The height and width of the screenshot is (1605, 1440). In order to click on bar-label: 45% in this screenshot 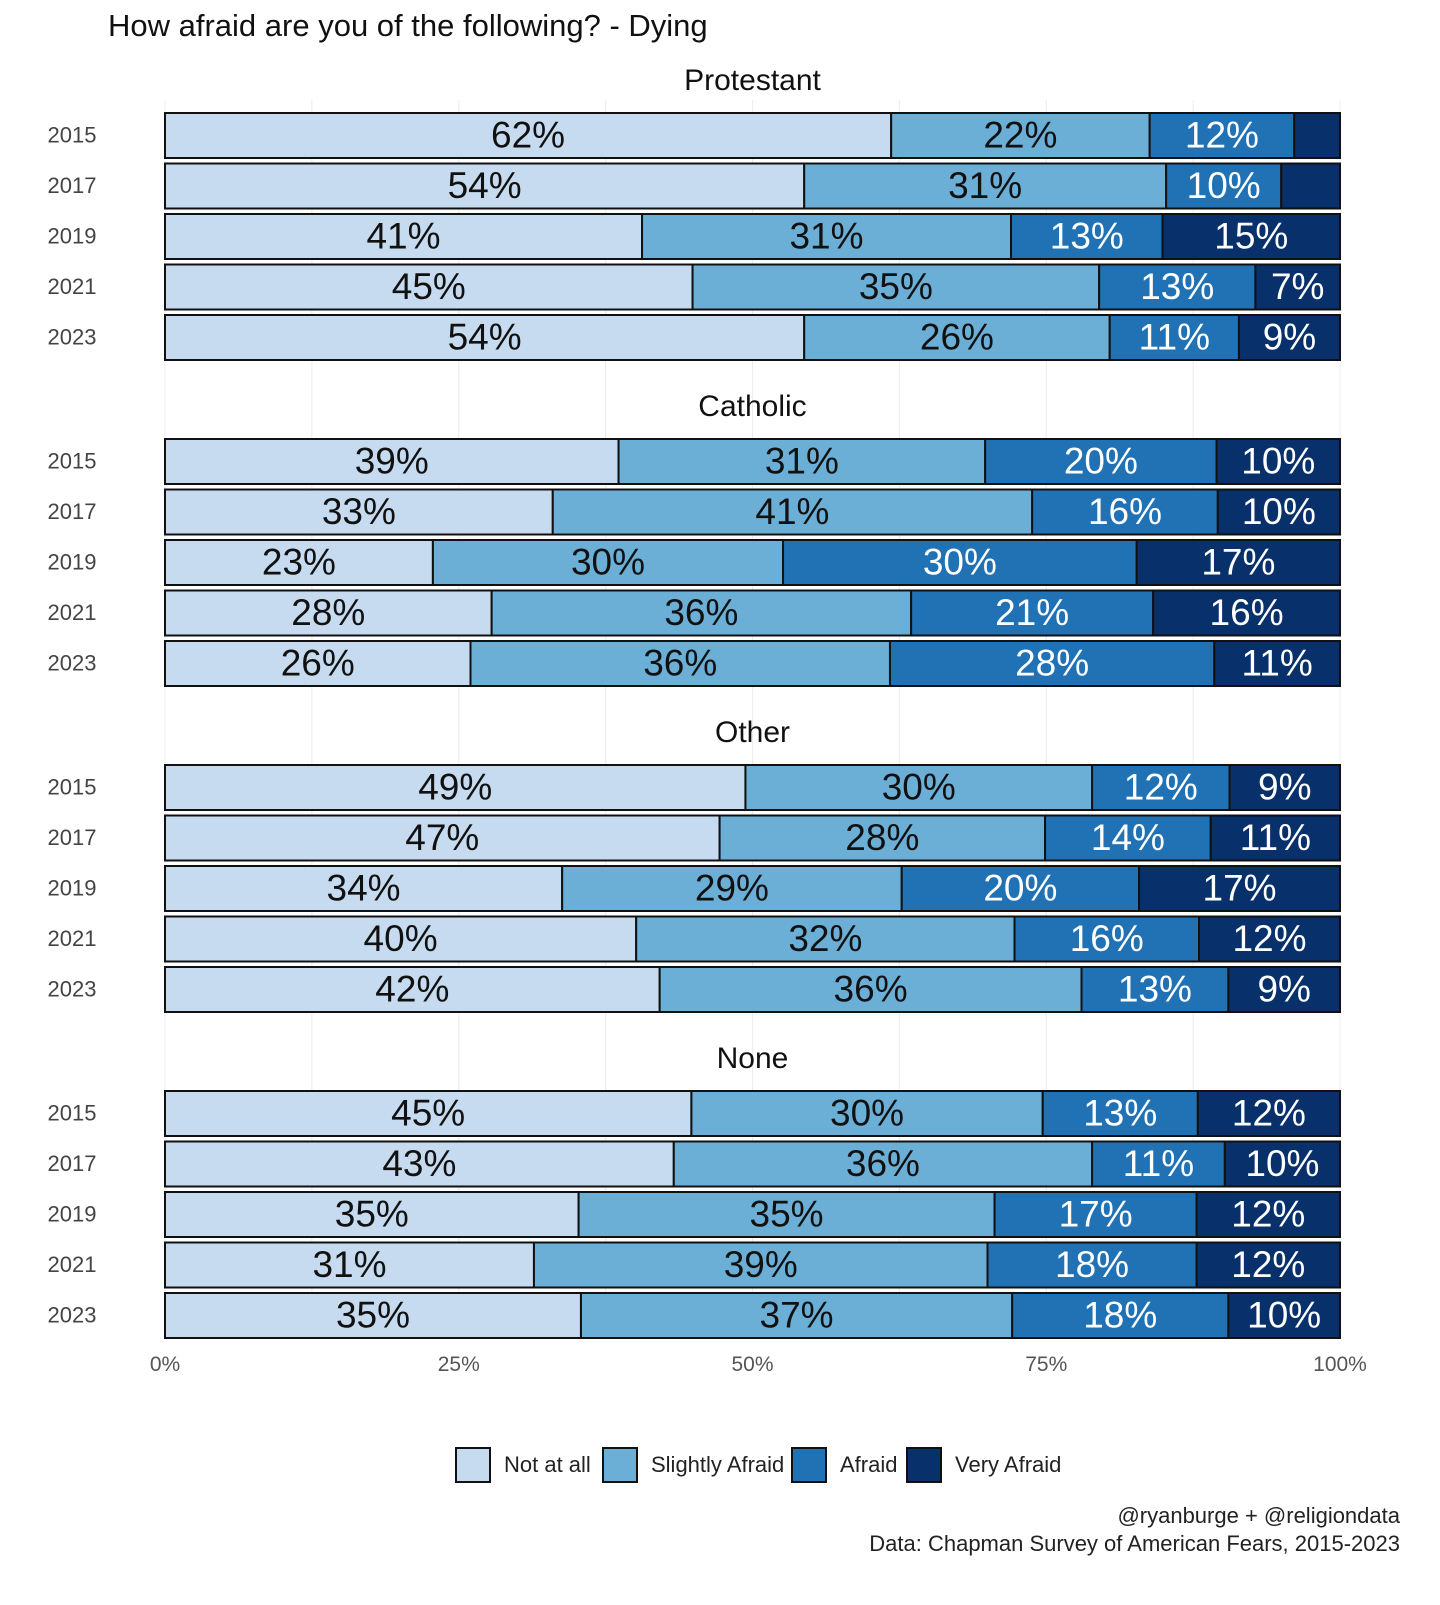, I will do `click(428, 1112)`.